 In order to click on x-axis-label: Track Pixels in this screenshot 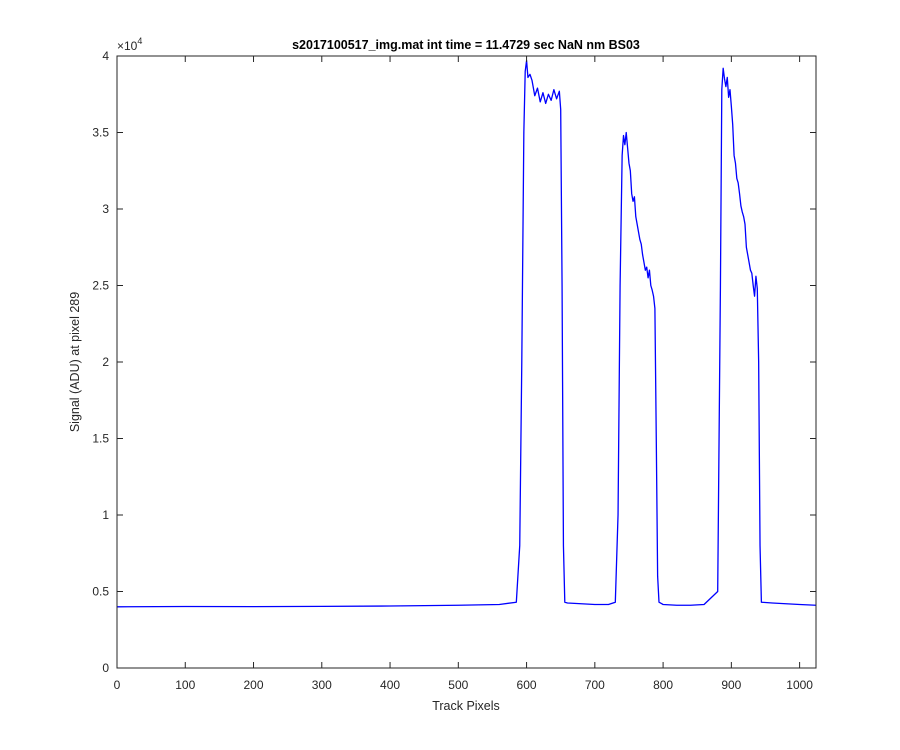, I will do `click(466, 706)`.